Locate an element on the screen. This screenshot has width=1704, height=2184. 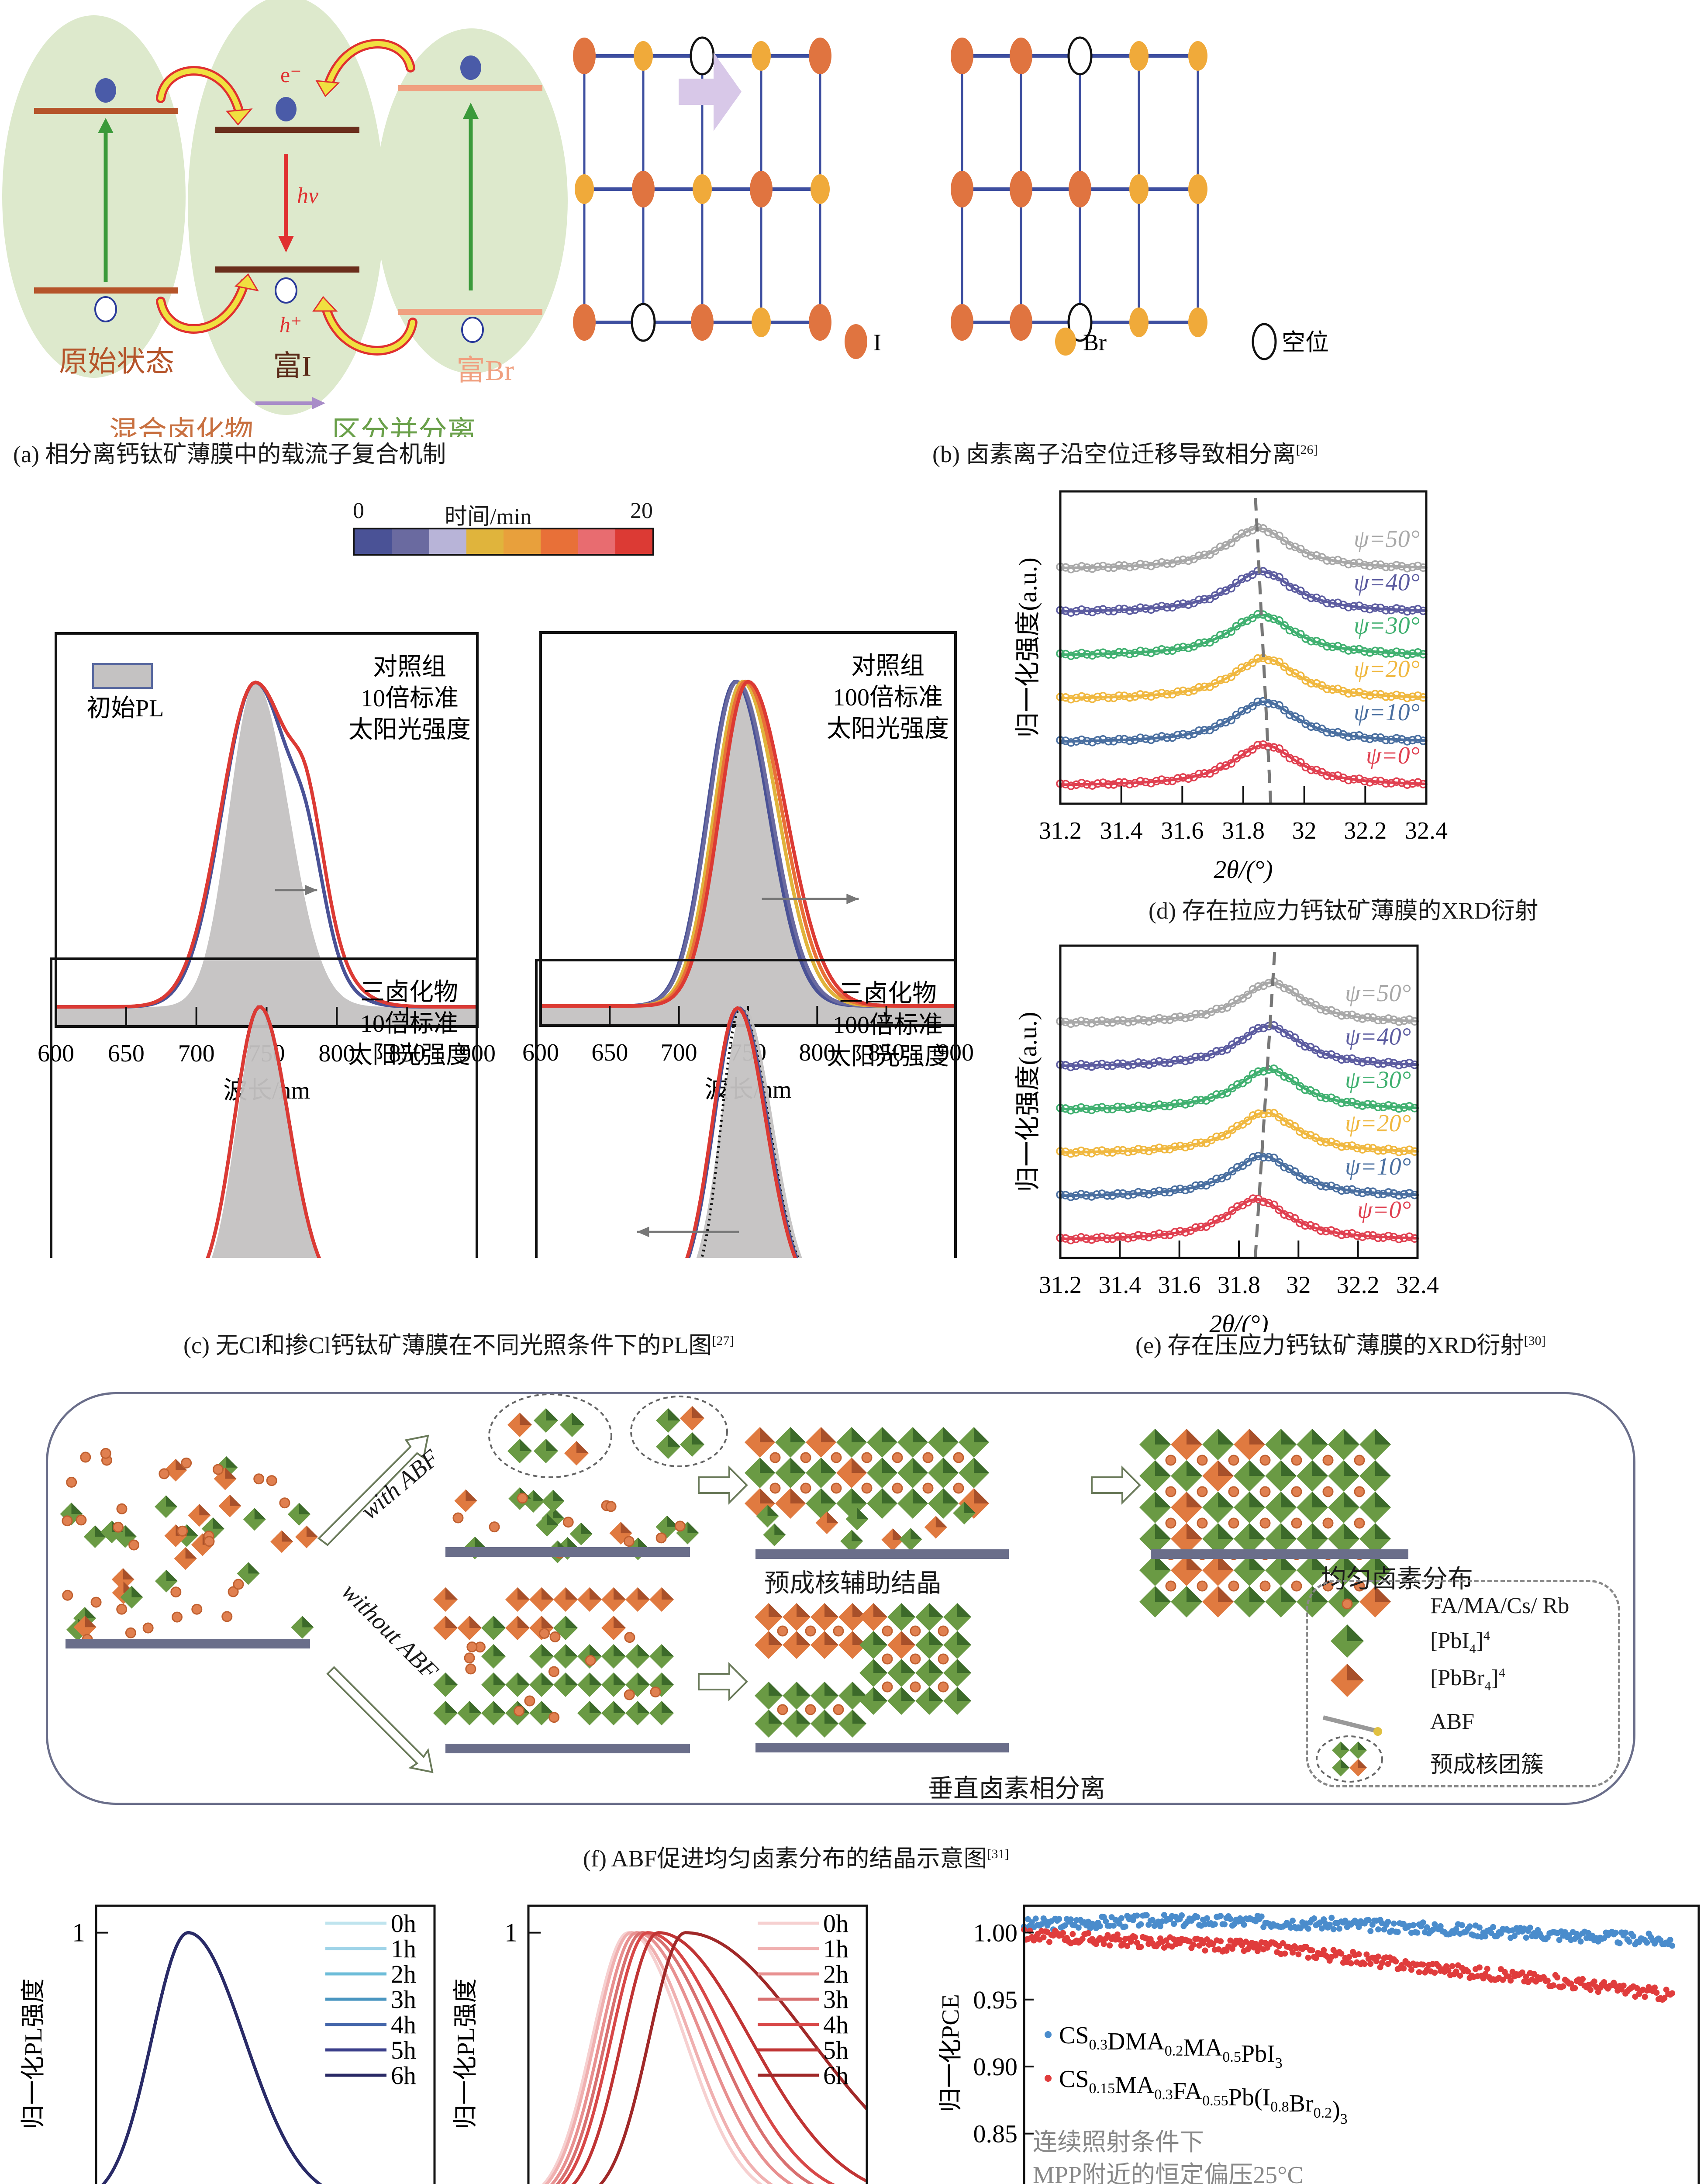
x-tick-label: 600 is located at coordinates (541, 1052).